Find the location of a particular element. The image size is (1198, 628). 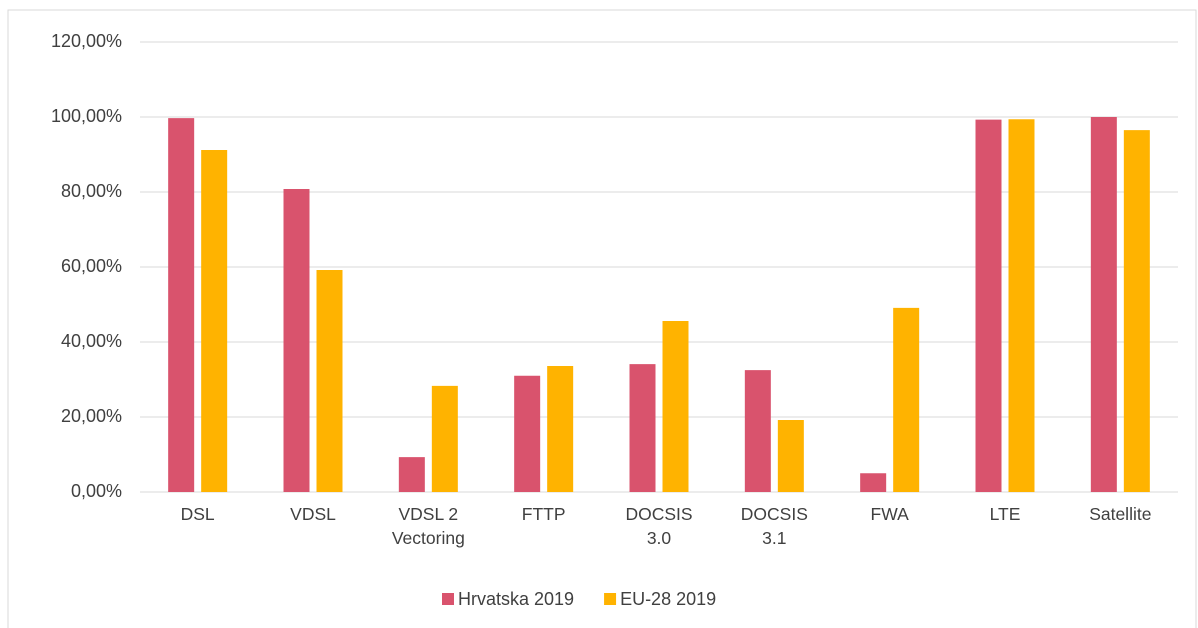

y-tick-label: 60,00% is located at coordinates (91, 266).